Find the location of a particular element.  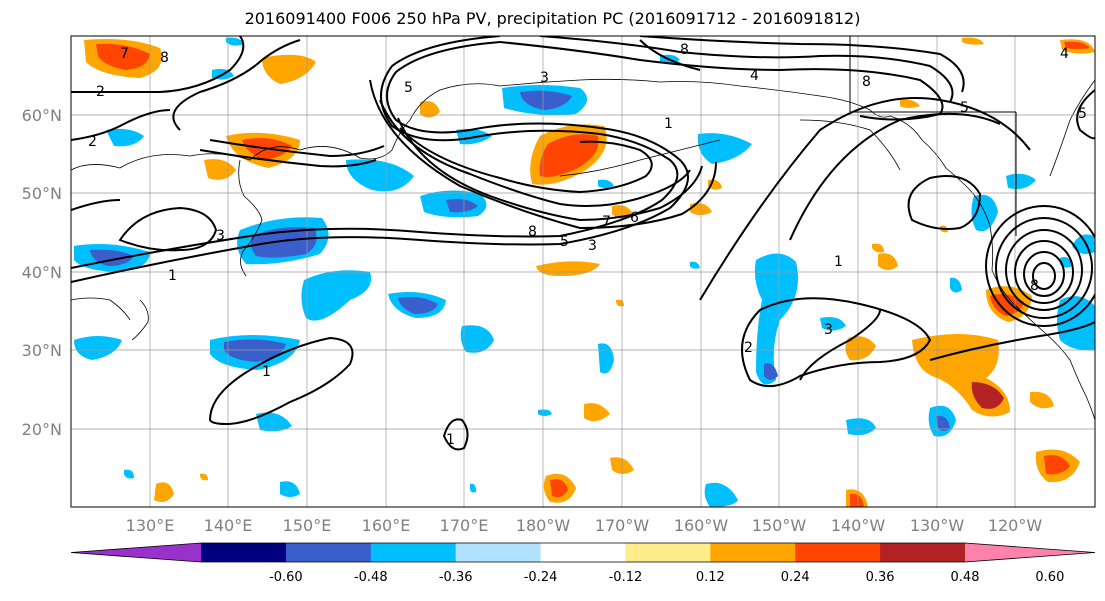

colorbar-extension-max is located at coordinates (1030, 552).